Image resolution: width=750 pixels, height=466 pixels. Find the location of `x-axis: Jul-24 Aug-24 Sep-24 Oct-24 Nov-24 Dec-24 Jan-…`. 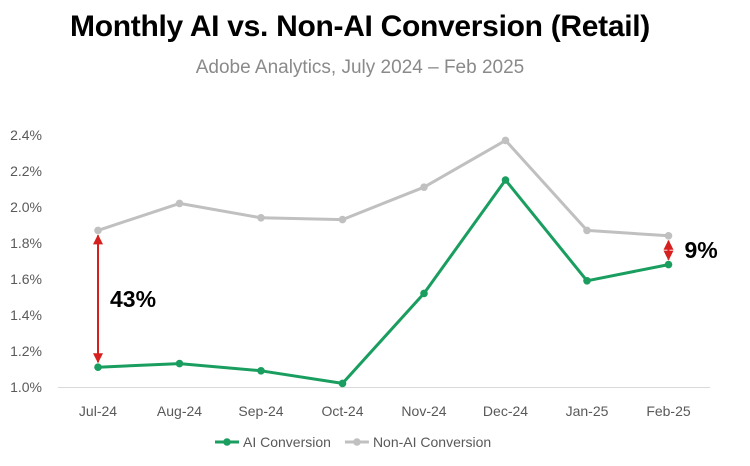

x-axis: Jul-24 Aug-24 Sep-24 Oct-24 Nov-24 Dec-24 Jan-… is located at coordinates (384, 403).